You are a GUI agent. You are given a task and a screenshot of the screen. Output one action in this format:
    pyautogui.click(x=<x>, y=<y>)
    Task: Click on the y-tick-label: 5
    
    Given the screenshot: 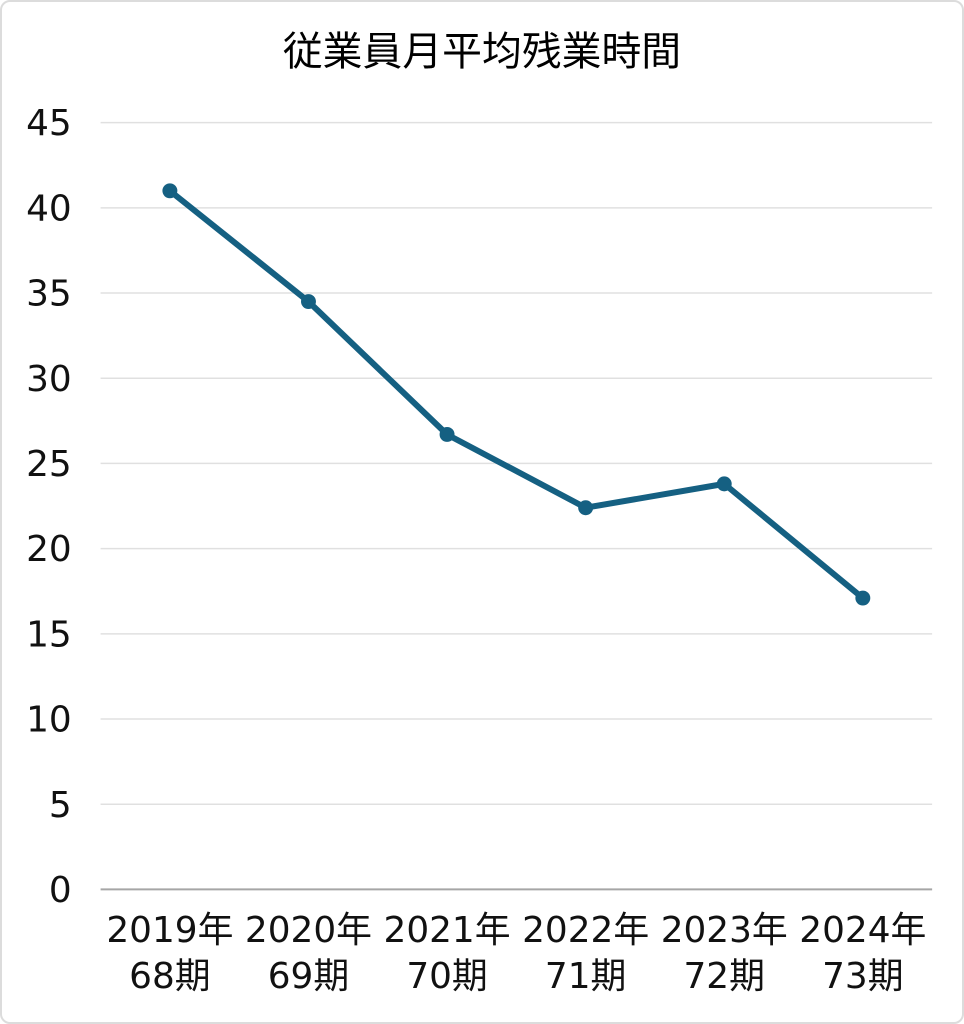 What is the action you would take?
    pyautogui.click(x=60, y=805)
    